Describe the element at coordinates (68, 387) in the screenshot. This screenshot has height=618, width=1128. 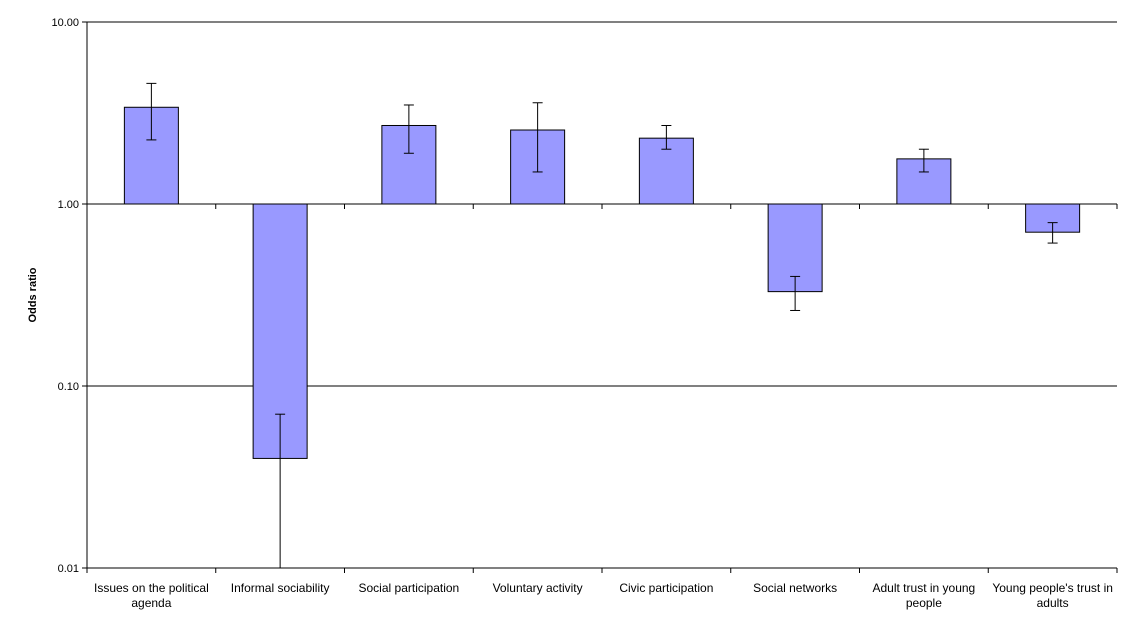
I see `y-tick-label: 0.10` at that location.